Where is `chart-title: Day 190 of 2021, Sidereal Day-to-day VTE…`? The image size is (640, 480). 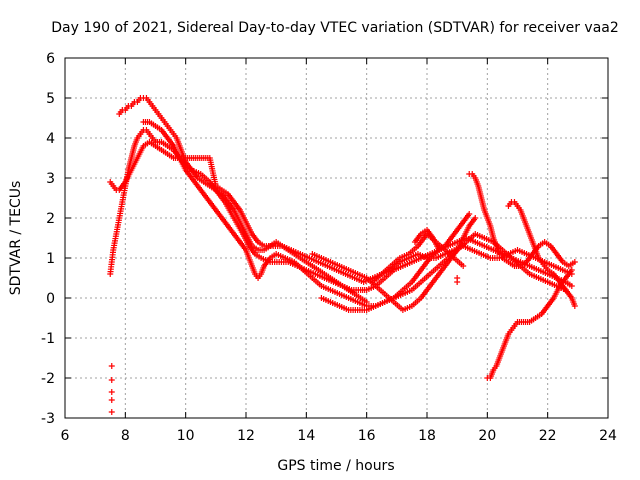 chart-title: Day 190 of 2021, Sidereal Day-to-day VTE… is located at coordinates (335, 28).